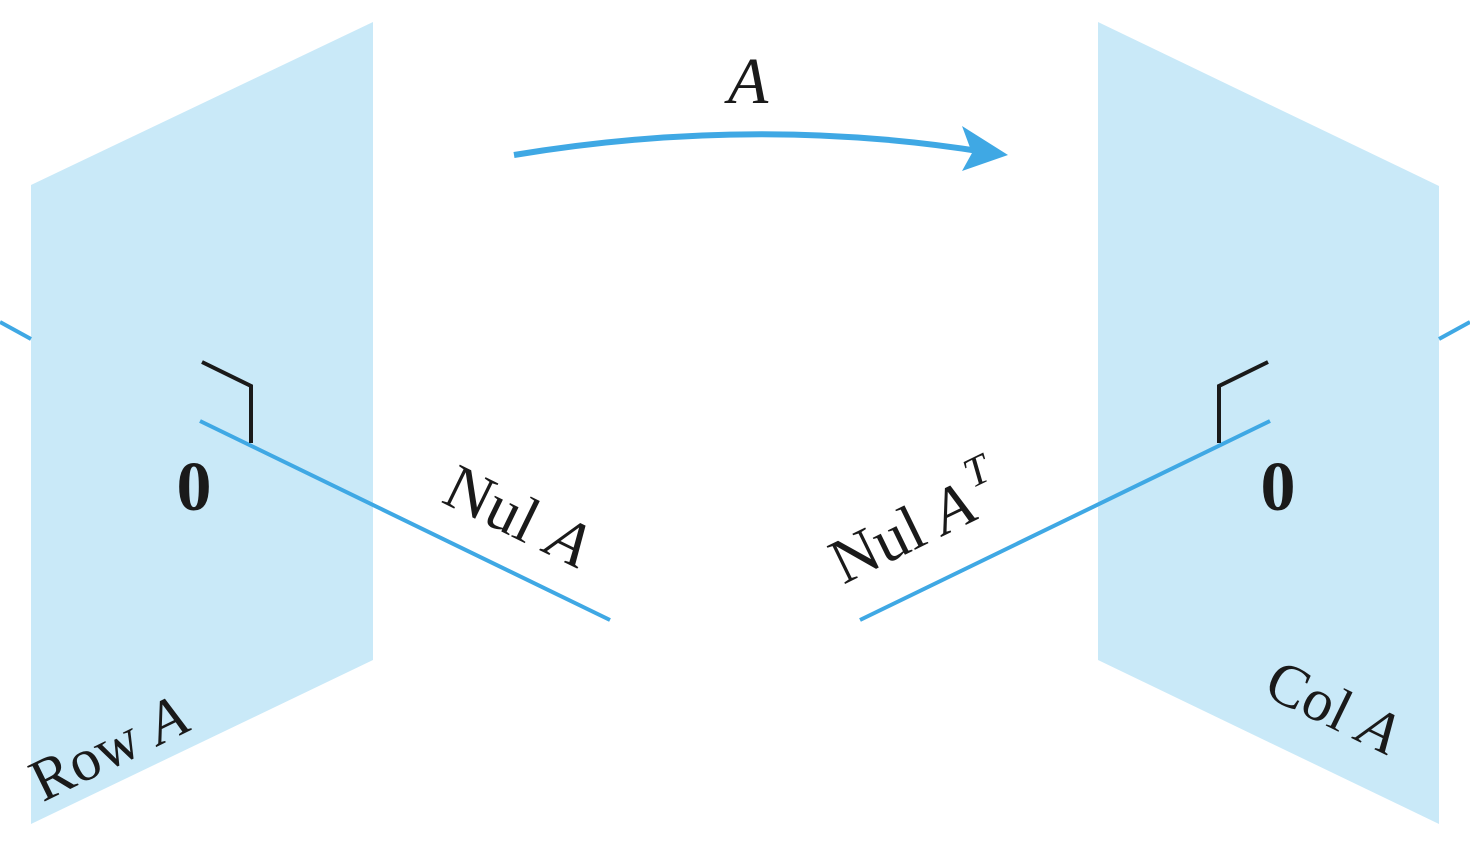 The image size is (1470, 846). What do you see at coordinates (1454, 330) in the screenshot?
I see `column-space-normal-stub` at bounding box center [1454, 330].